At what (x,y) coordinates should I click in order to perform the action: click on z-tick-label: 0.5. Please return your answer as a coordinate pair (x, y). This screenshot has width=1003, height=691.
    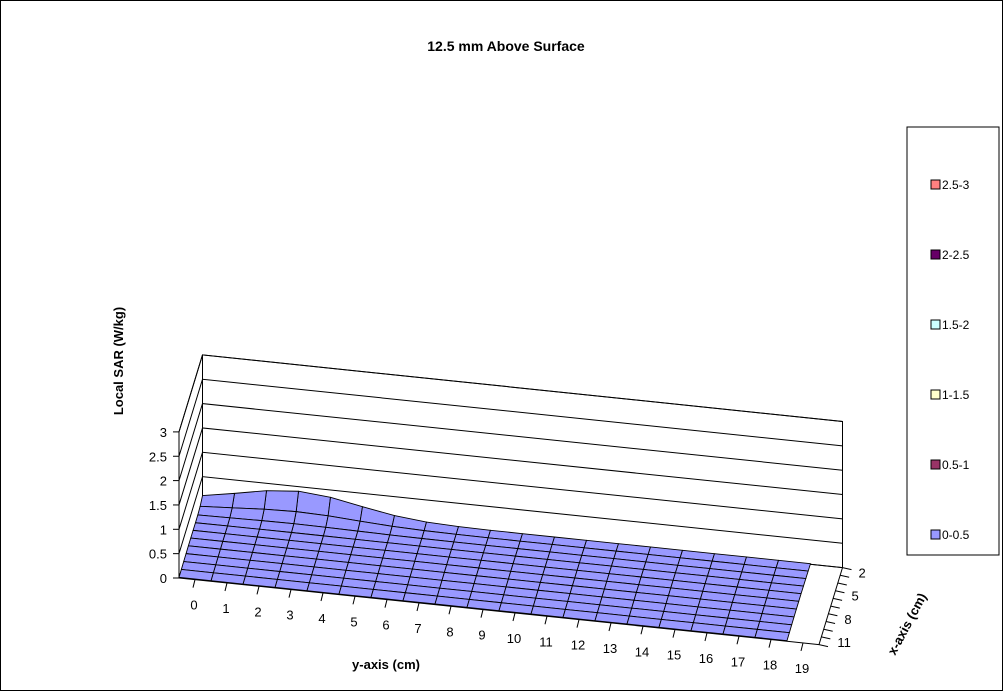
    Looking at the image, I should click on (158, 554).